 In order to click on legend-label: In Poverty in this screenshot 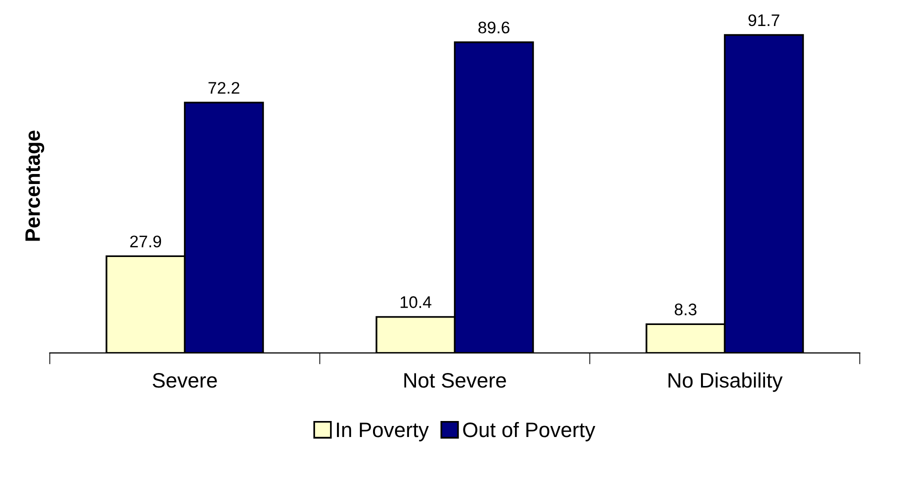, I will do `click(382, 432)`.